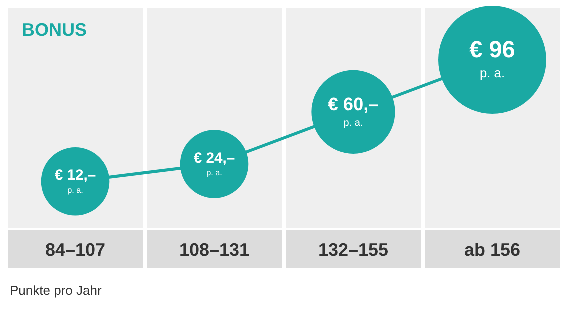 This screenshot has width=568, height=320. What do you see at coordinates (492, 250) in the screenshot?
I see `x-tick-label: ab 156` at bounding box center [492, 250].